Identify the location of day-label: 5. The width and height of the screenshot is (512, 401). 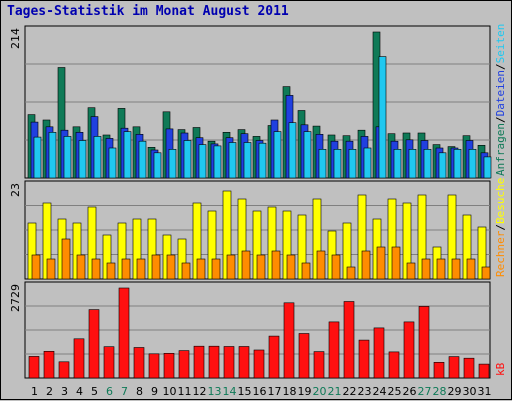
(94, 391).